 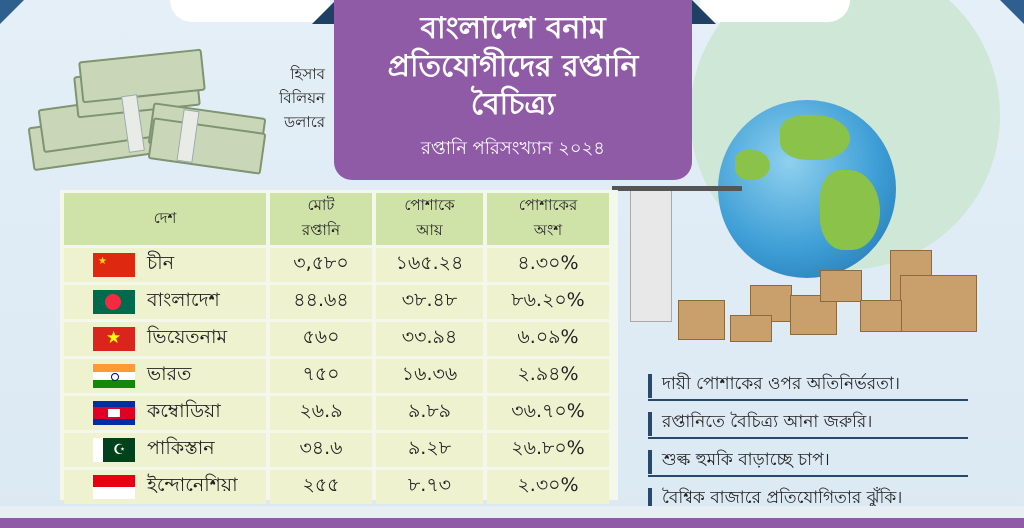 What do you see at coordinates (1012, 12) in the screenshot?
I see `corner-decoration-right` at bounding box center [1012, 12].